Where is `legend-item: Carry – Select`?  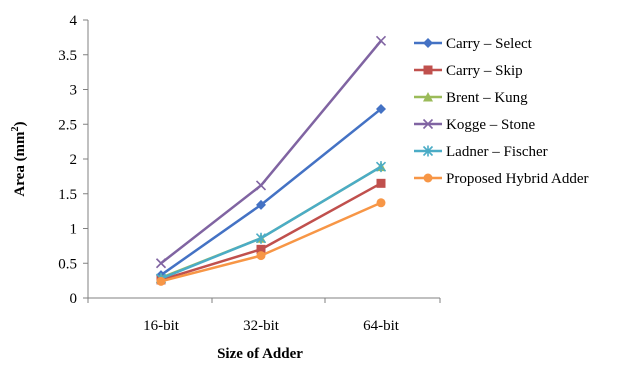 legend-item: Carry – Select is located at coordinates (473, 44).